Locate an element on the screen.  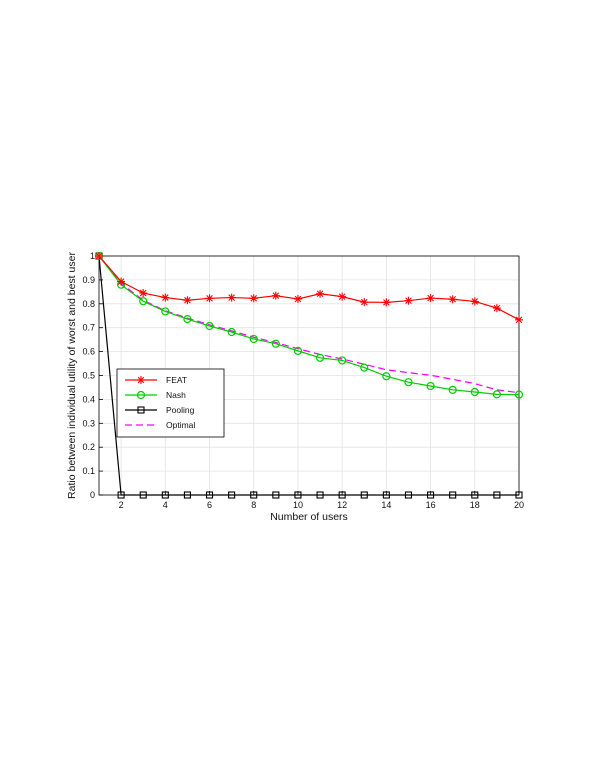
legend-marker-pooling is located at coordinates (141, 410).